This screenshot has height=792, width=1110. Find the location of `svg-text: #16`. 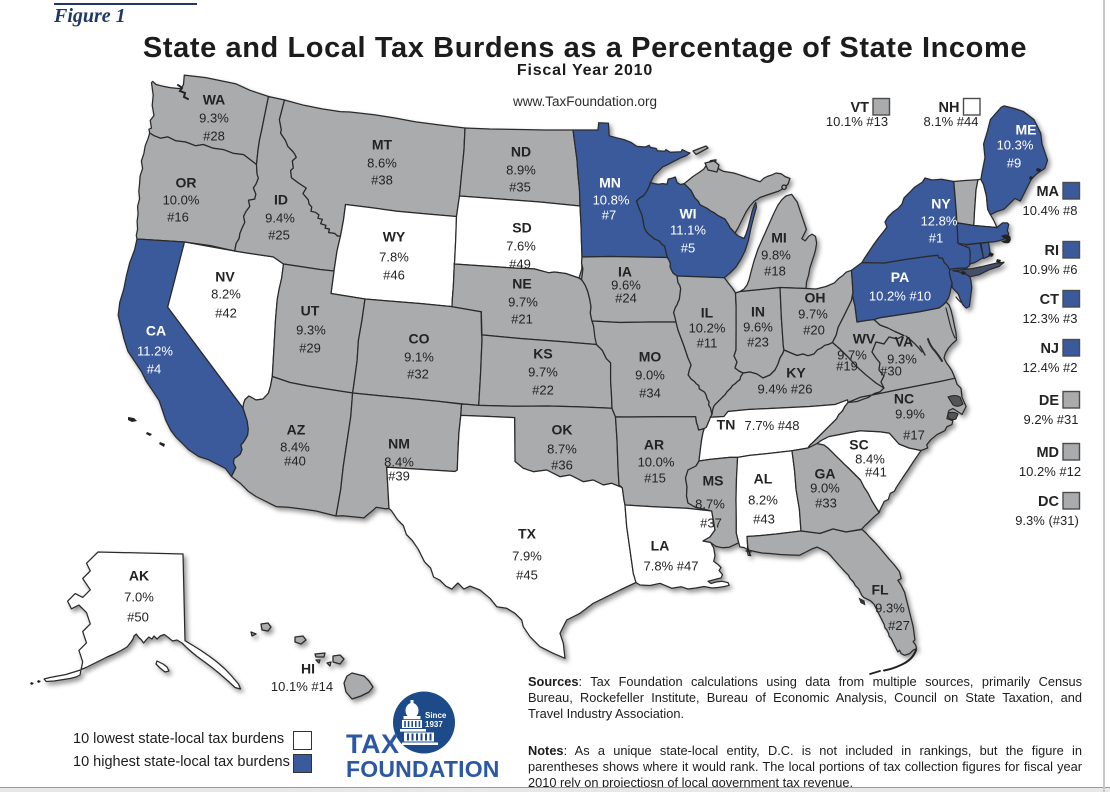

svg-text: #16 is located at coordinates (178, 217).